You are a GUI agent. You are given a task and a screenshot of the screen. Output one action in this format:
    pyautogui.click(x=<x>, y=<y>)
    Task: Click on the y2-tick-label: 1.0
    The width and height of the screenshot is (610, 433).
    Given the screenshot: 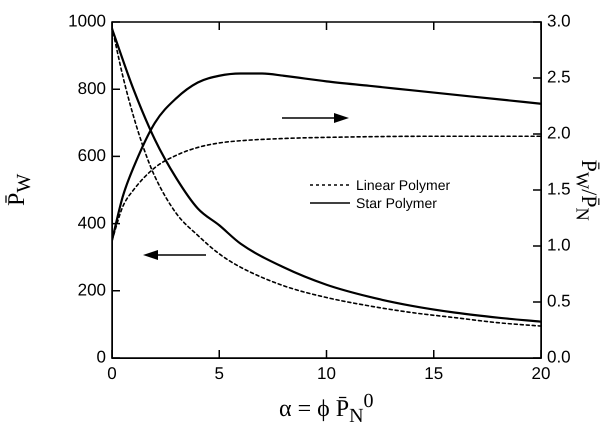 What is the action you would take?
    pyautogui.click(x=559, y=245)
    